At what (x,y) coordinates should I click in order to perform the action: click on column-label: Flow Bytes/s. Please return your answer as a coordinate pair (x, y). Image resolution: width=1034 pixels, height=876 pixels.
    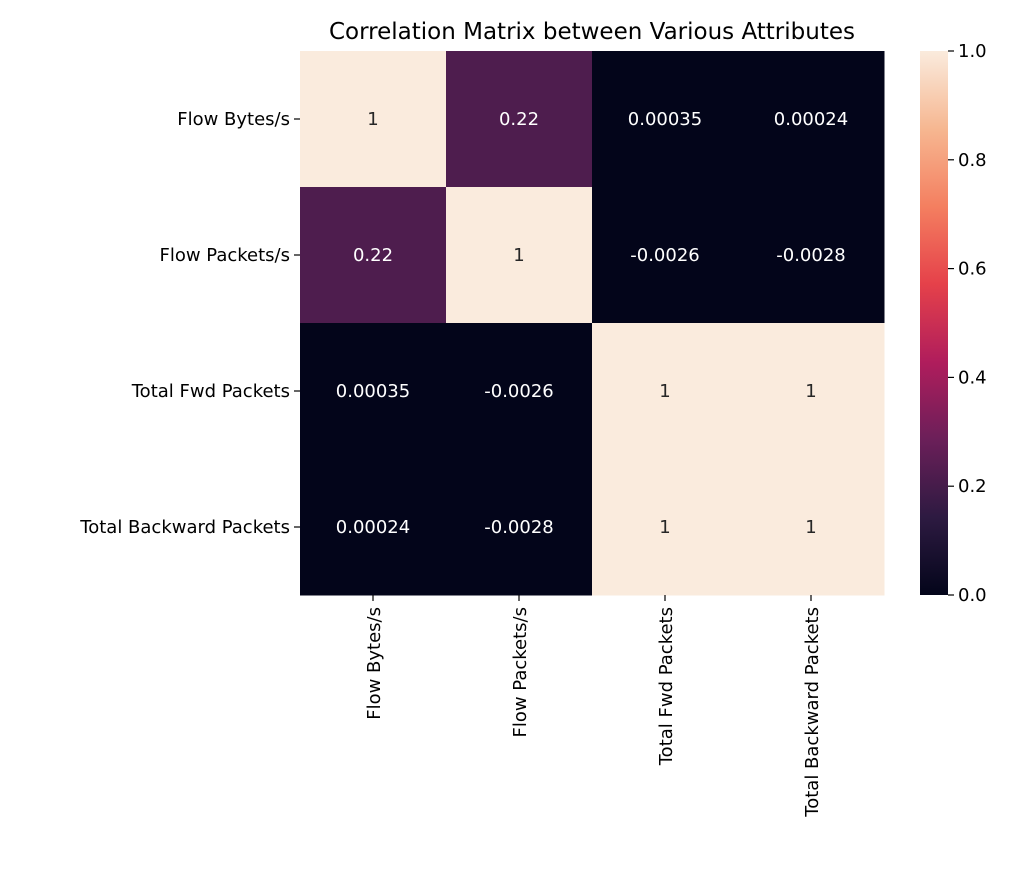
    Looking at the image, I should click on (374, 663).